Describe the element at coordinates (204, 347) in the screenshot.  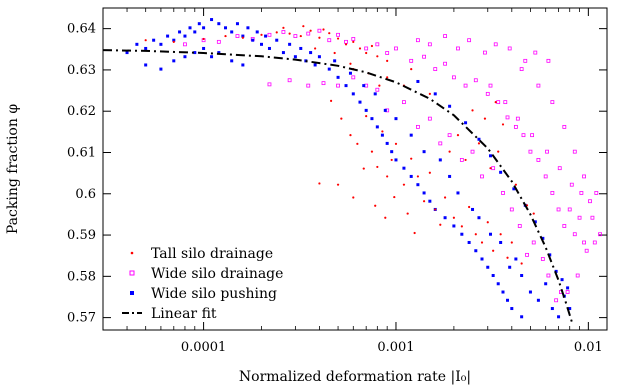
I see `x-tick-label: 0.0001` at that location.